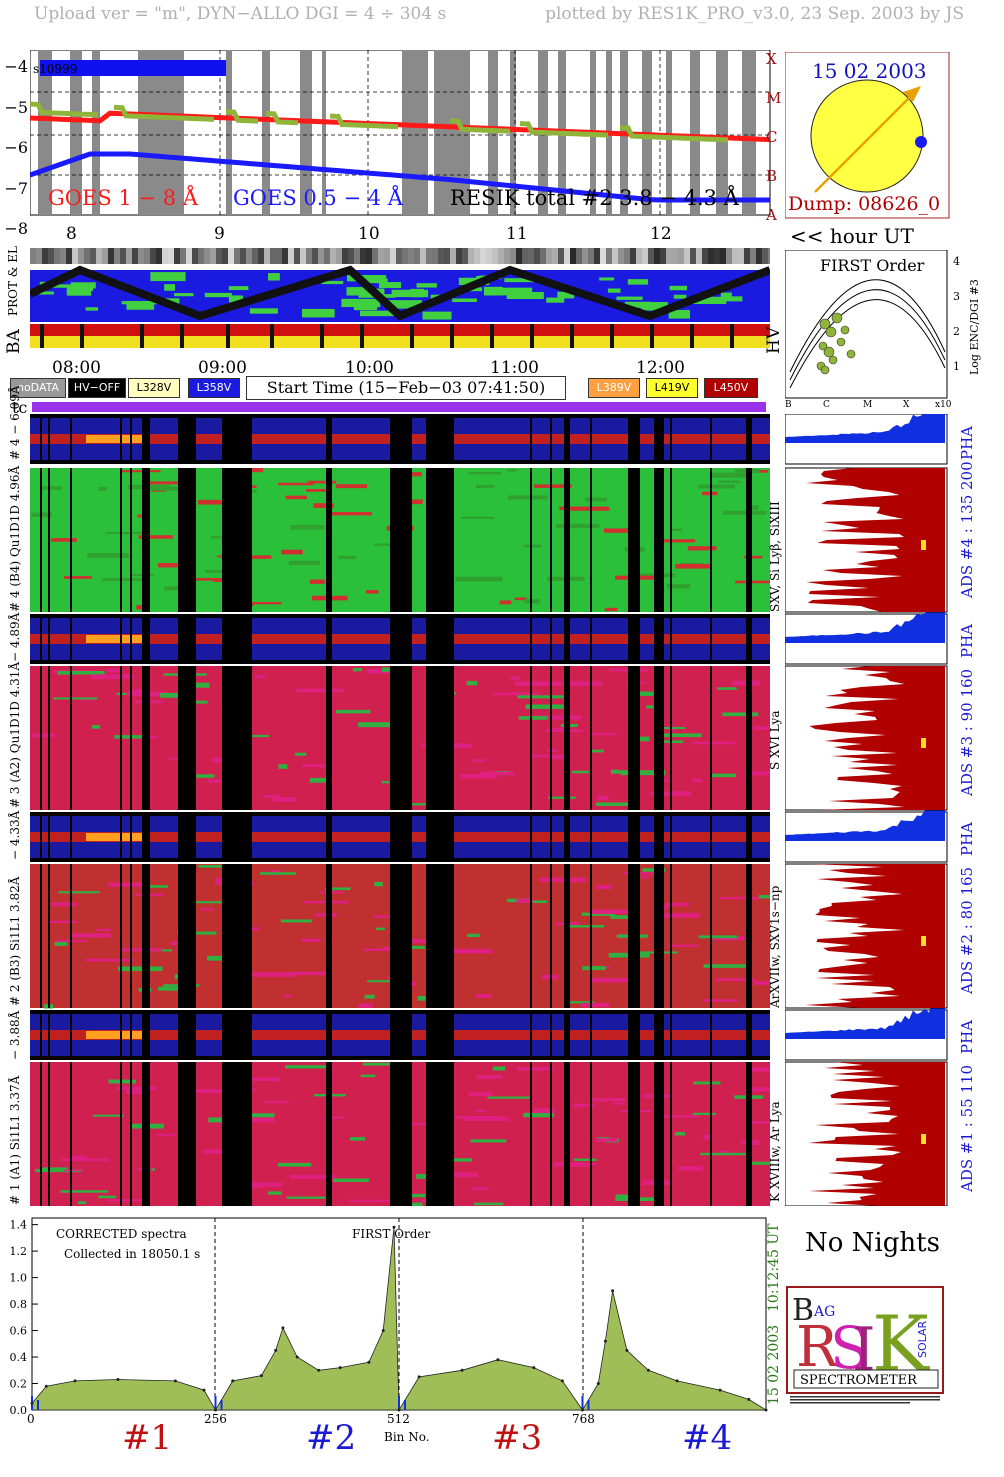 This screenshot has height=1477, width=1004. I want to click on line-label-4: SXV, Si Lyβ, SiXIII, so click(775, 556).